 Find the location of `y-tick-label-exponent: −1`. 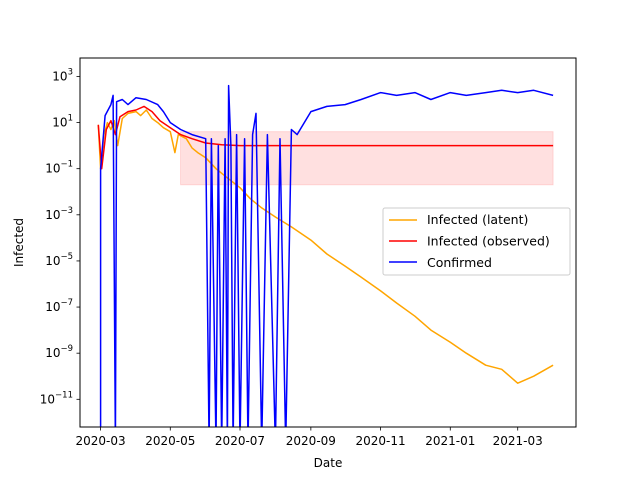

y-tick-label-exponent: −1 is located at coordinates (66, 165).